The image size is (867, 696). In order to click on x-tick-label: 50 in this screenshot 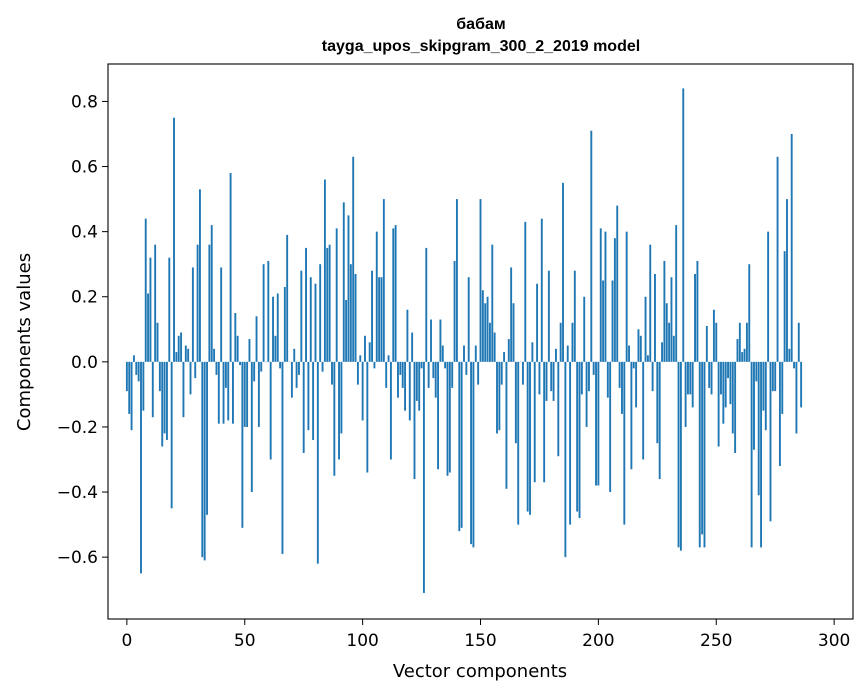, I will do `click(245, 641)`.